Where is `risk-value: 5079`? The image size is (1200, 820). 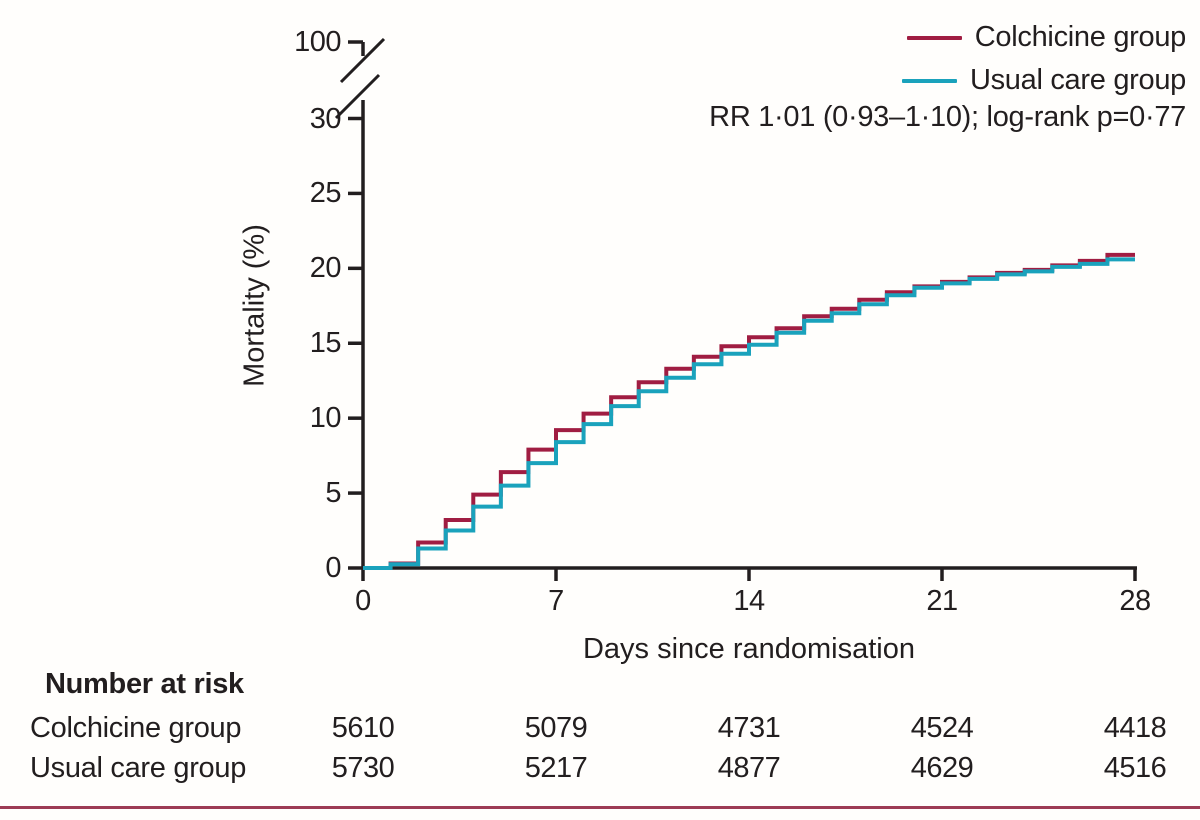
risk-value: 5079 is located at coordinates (556, 728).